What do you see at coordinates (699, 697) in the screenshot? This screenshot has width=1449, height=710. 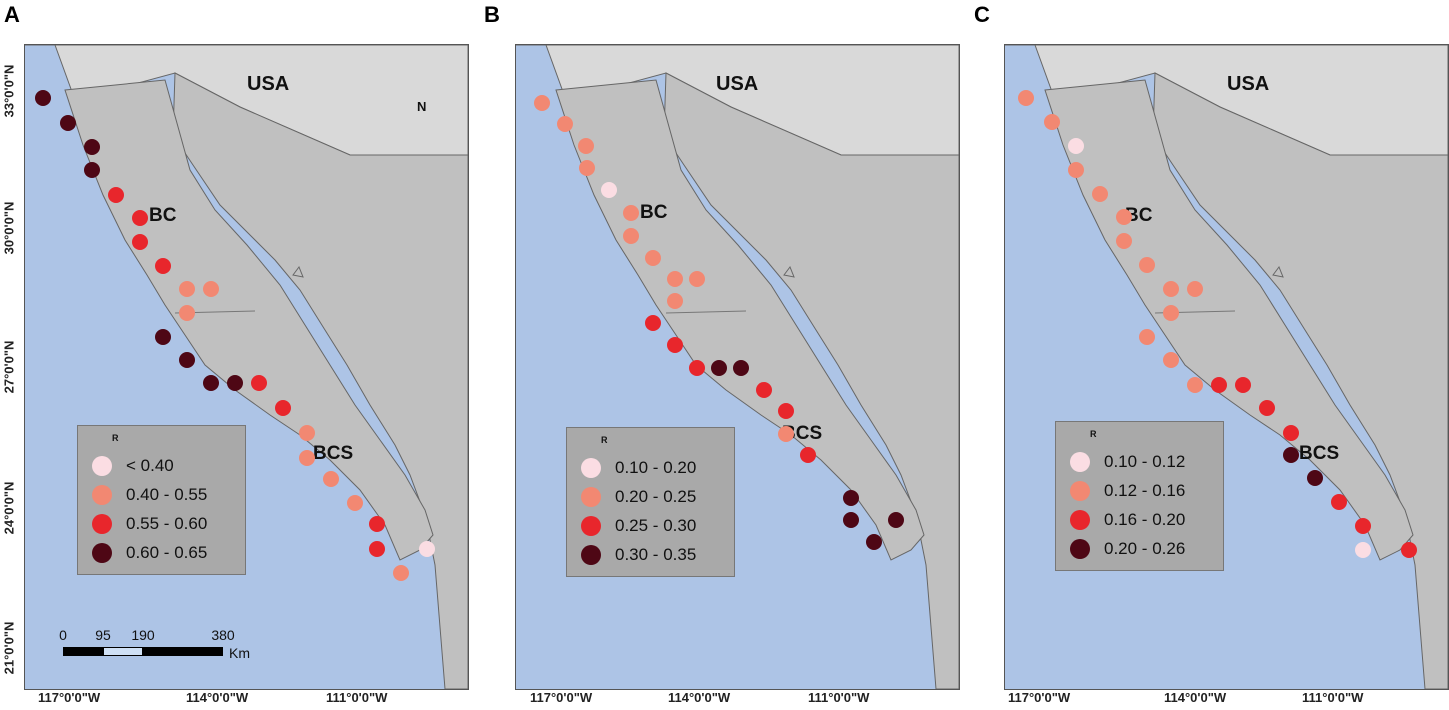 I see `lon-label-114-b: 114°0'0"W` at bounding box center [699, 697].